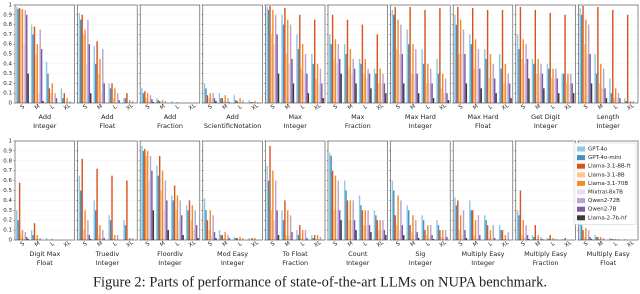 This screenshot has height=294, width=640. Describe the element at coordinates (11, 241) in the screenshot. I see `y-tick-label: 0` at that location.